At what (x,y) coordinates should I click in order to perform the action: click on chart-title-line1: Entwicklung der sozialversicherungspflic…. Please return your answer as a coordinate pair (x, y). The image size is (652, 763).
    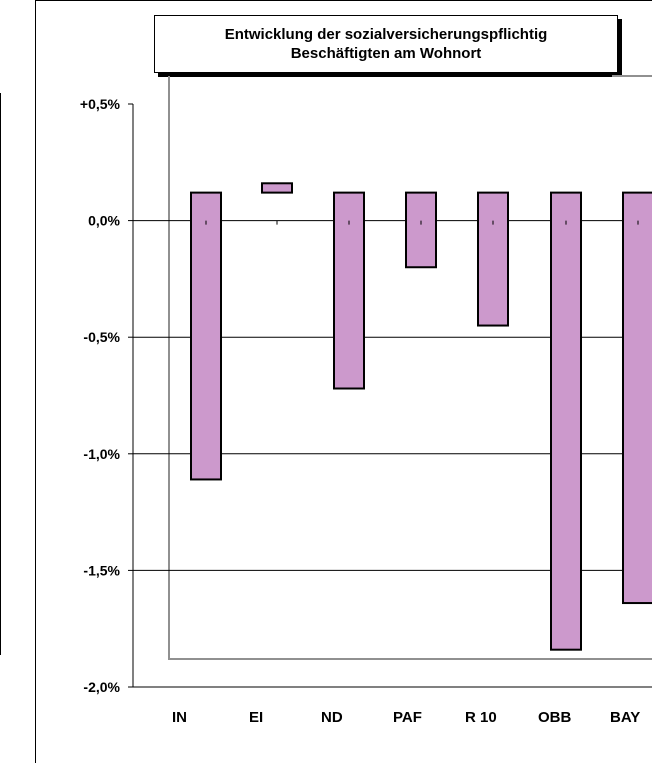
    Looking at the image, I should click on (386, 34).